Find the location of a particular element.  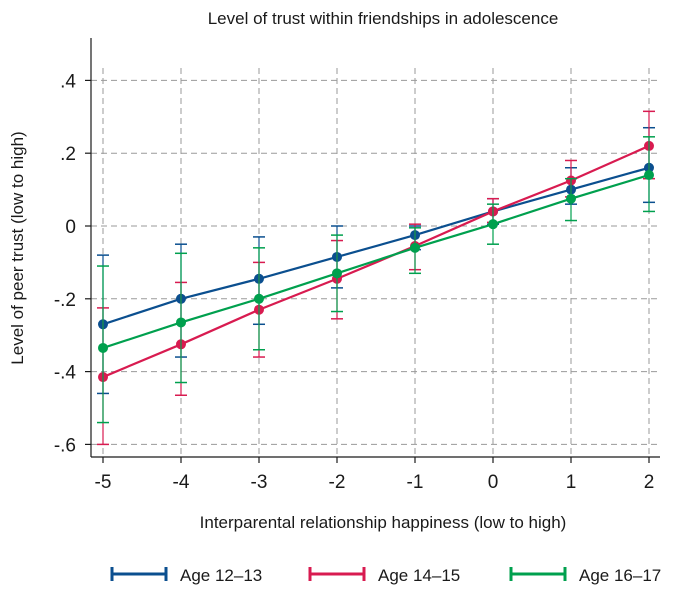

x-tick-label: 2 is located at coordinates (649, 482).